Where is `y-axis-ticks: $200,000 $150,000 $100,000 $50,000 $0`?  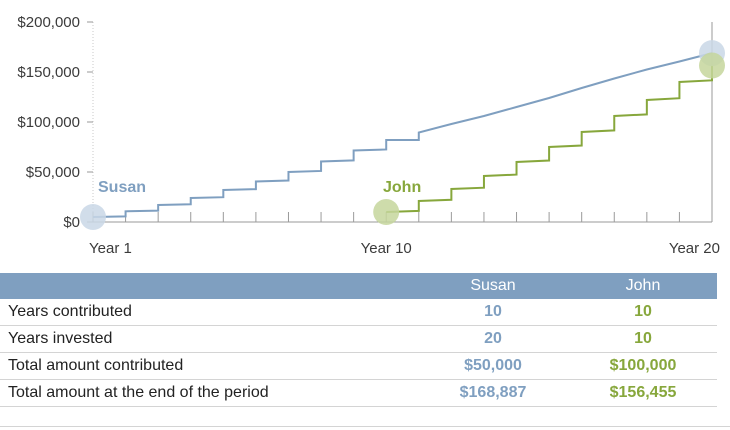
y-axis-ticks: $200,000 $150,000 $100,000 $50,000 $0 is located at coordinates (55, 122).